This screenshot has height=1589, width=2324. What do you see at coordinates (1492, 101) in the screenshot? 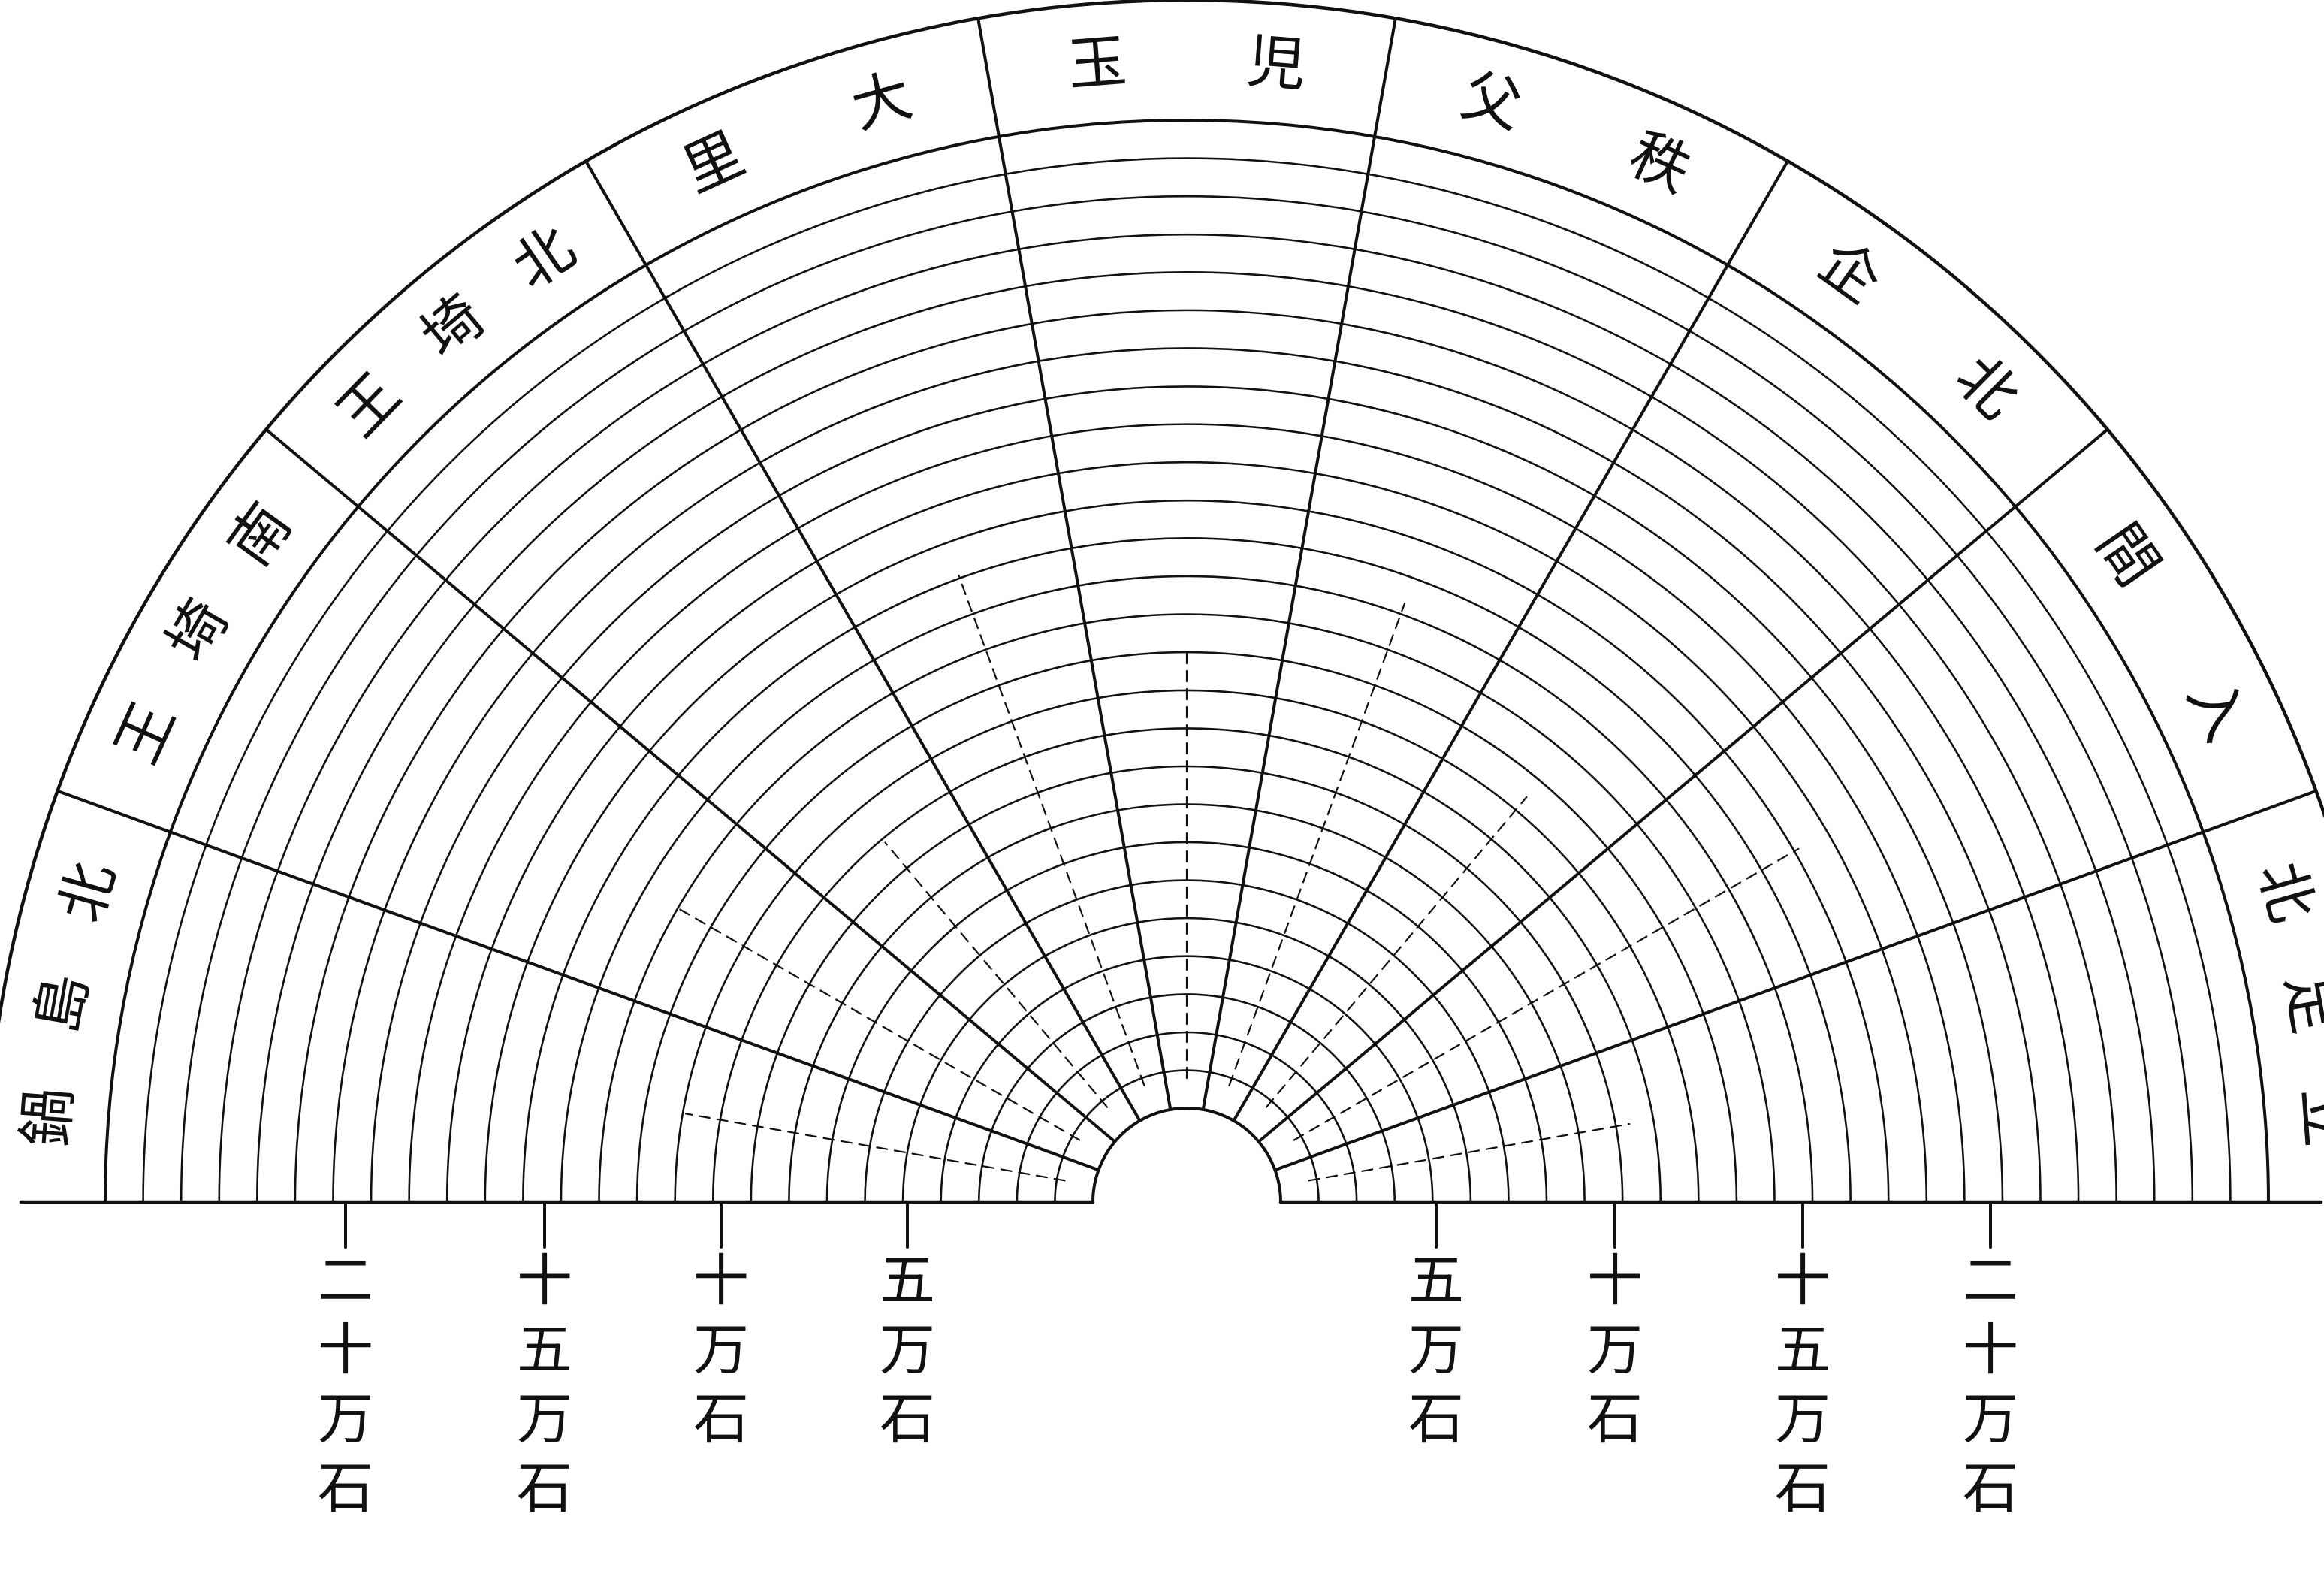
I see `sector-label-char: 父` at bounding box center [1492, 101].